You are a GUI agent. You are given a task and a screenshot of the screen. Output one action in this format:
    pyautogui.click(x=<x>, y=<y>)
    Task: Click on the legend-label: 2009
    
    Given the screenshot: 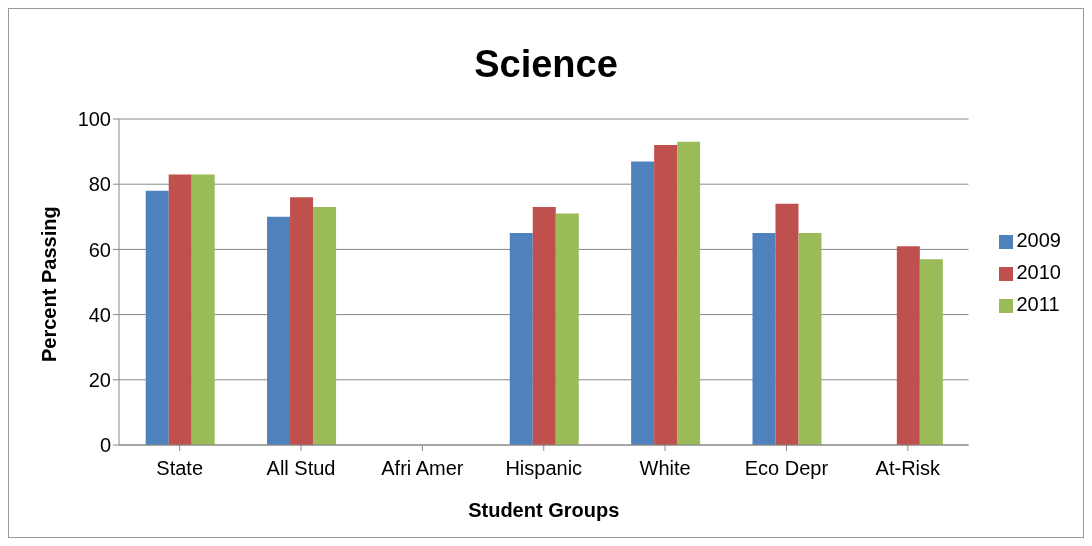 What is the action you would take?
    pyautogui.click(x=1038, y=240)
    